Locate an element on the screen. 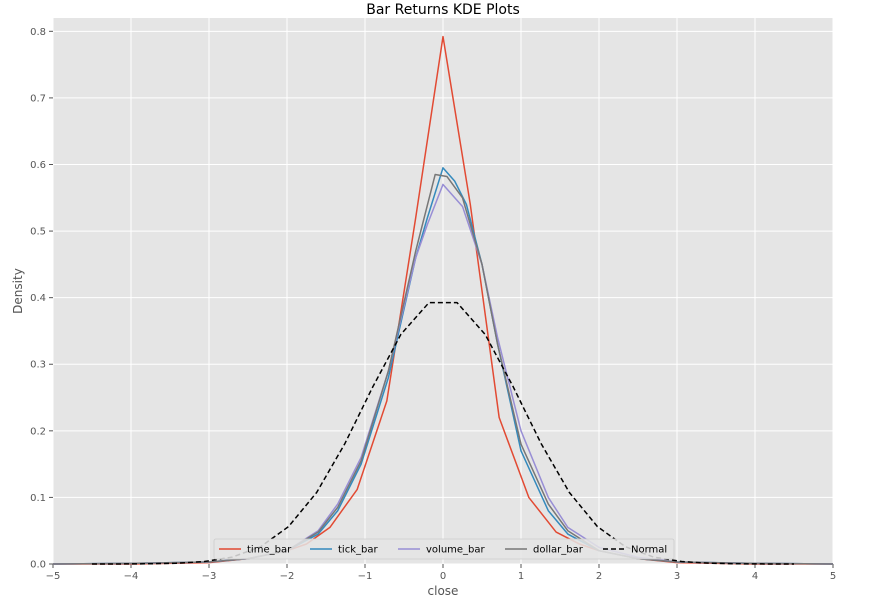 This screenshot has height=614, width=872. x-axis-ticks: −5 −4 −3 −2 −1 0 1 2 3 4 5 is located at coordinates (441, 573).